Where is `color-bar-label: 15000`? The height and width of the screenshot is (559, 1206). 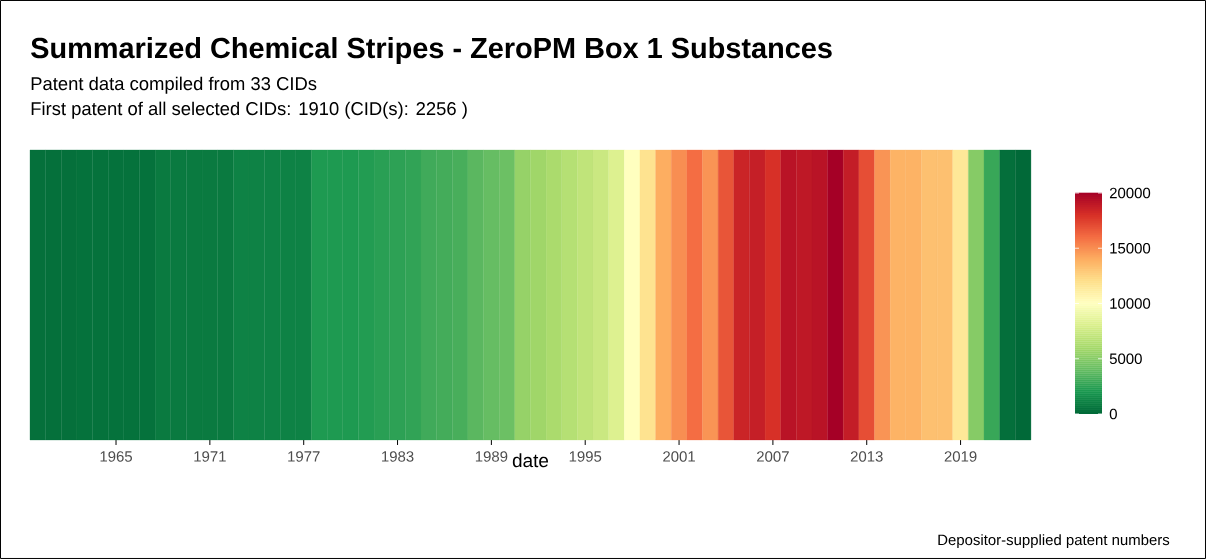 color-bar-label: 15000 is located at coordinates (1130, 248).